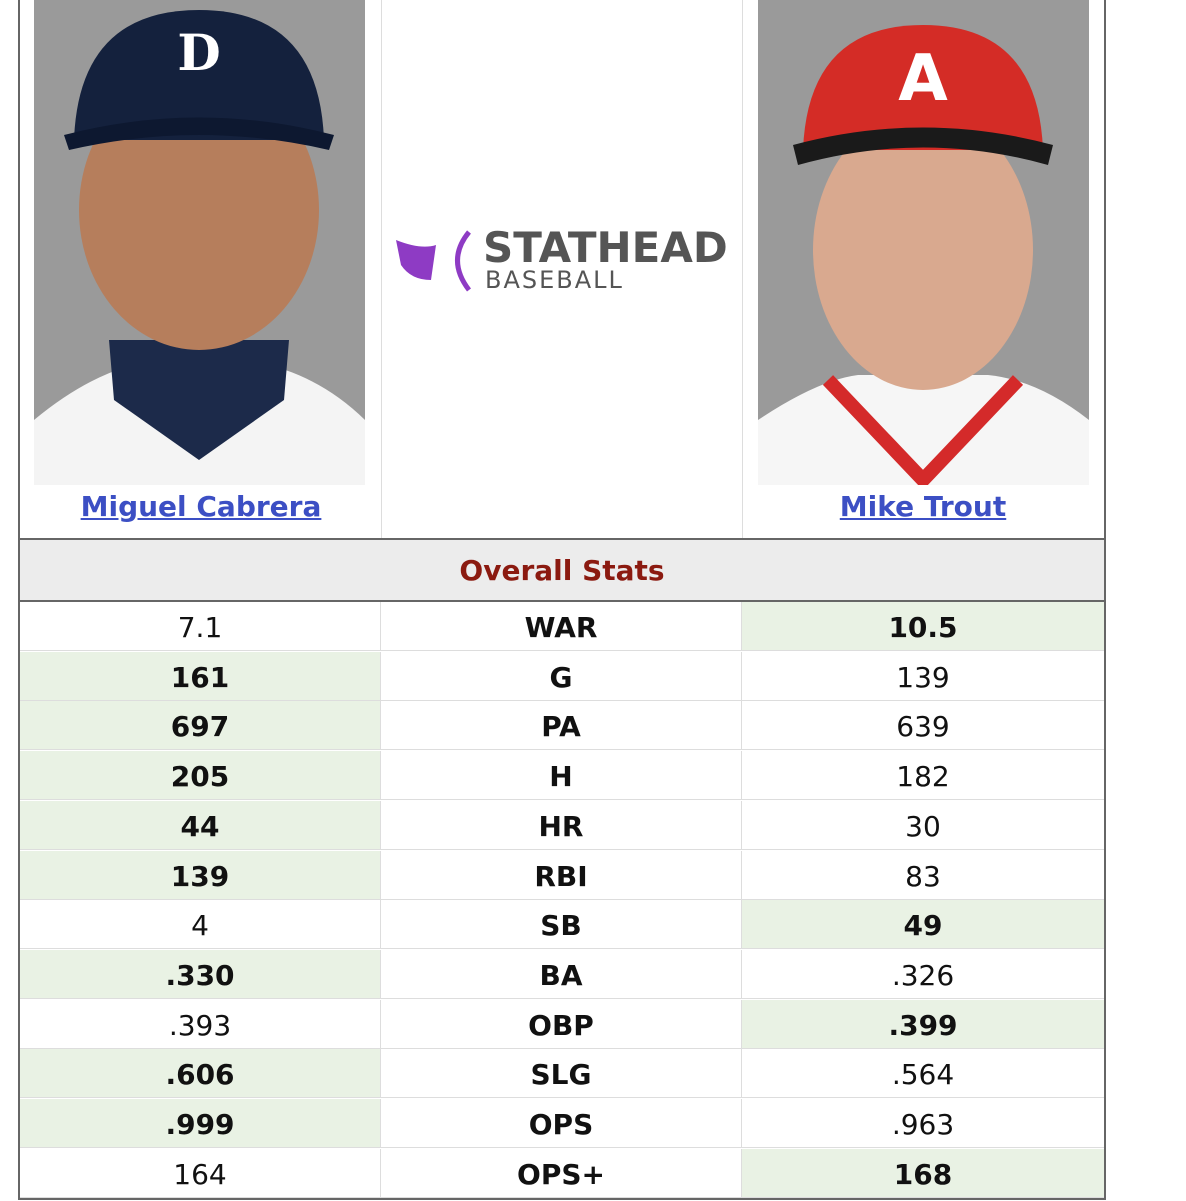  Describe the element at coordinates (923, 776) in the screenshot. I see `stat-value: 182` at that location.